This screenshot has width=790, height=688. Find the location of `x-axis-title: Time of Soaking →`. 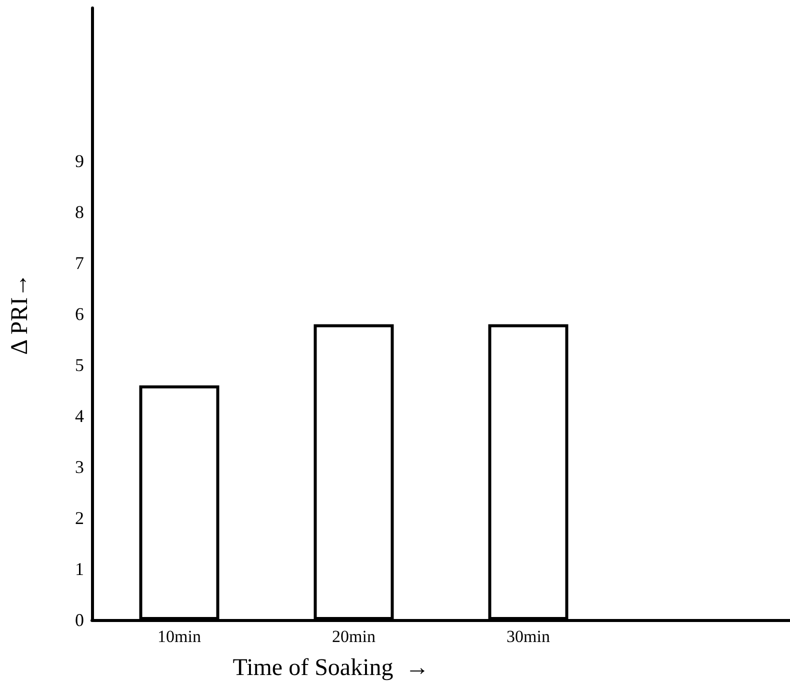

x-axis-title: Time of Soaking → is located at coordinates (331, 668).